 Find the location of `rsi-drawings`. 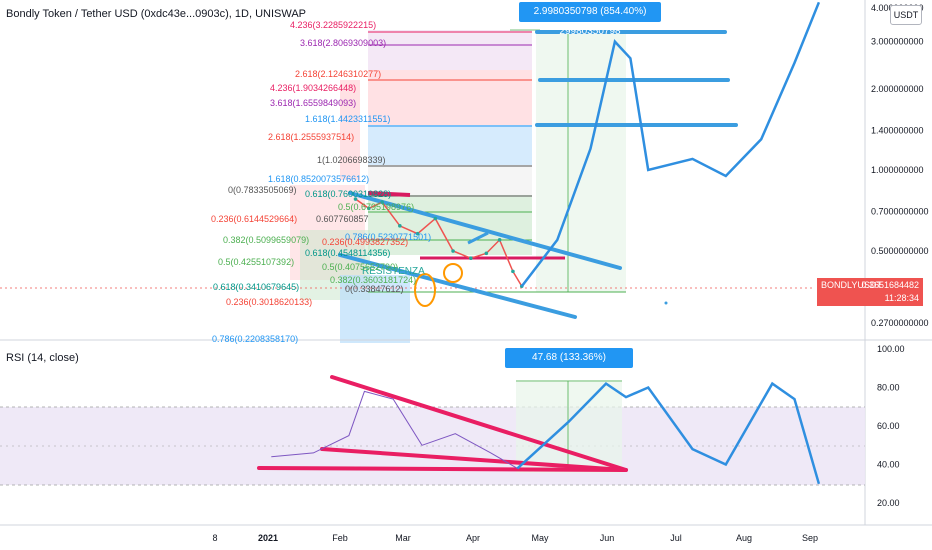

rsi-drawings is located at coordinates (442, 423).